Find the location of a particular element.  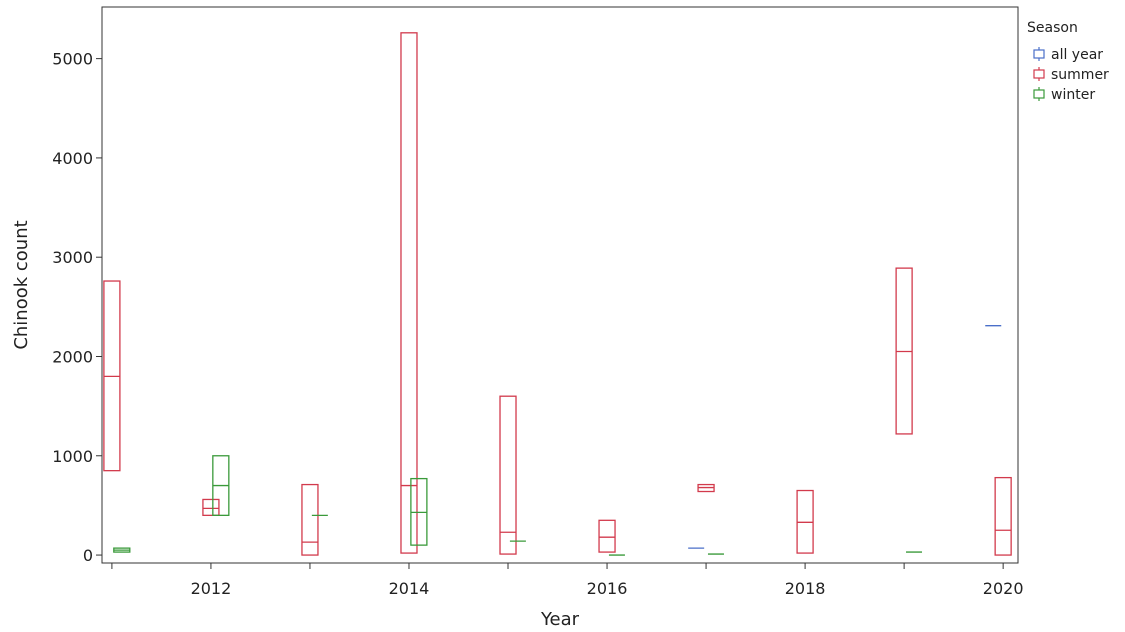

y-tick-label: 2000 is located at coordinates (72, 356).